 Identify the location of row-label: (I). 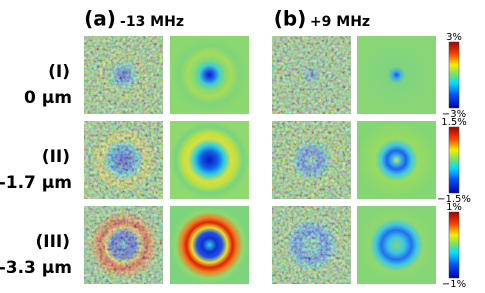
(59, 72).